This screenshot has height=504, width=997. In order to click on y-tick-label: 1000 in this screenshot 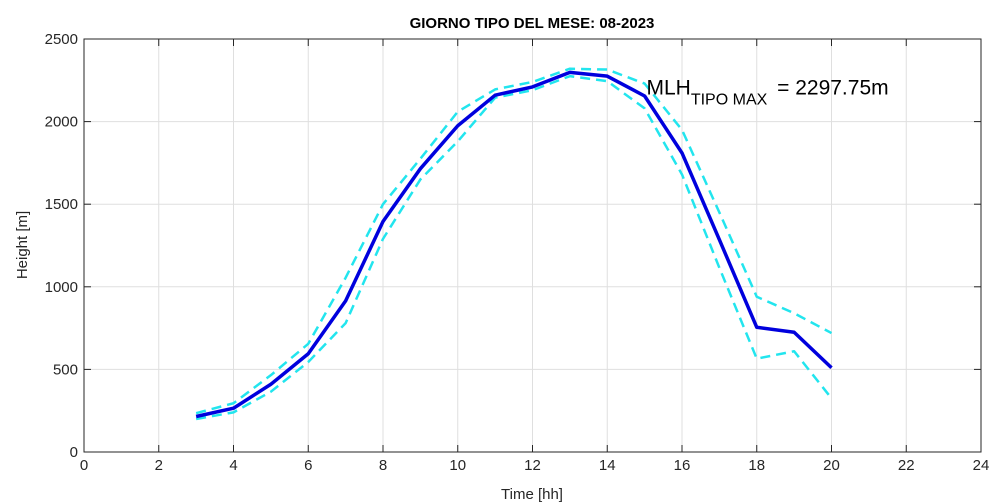, I will do `click(61, 287)`.